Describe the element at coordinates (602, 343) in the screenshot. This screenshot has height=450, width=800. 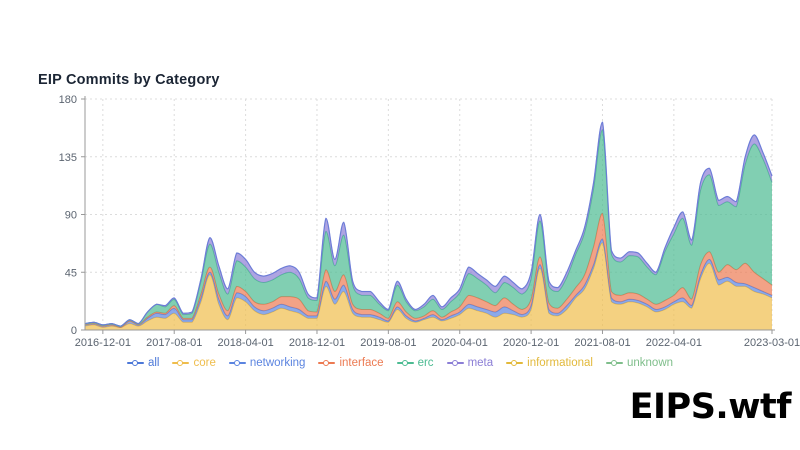
I see `x-axis-label: 2021-08-01` at that location.